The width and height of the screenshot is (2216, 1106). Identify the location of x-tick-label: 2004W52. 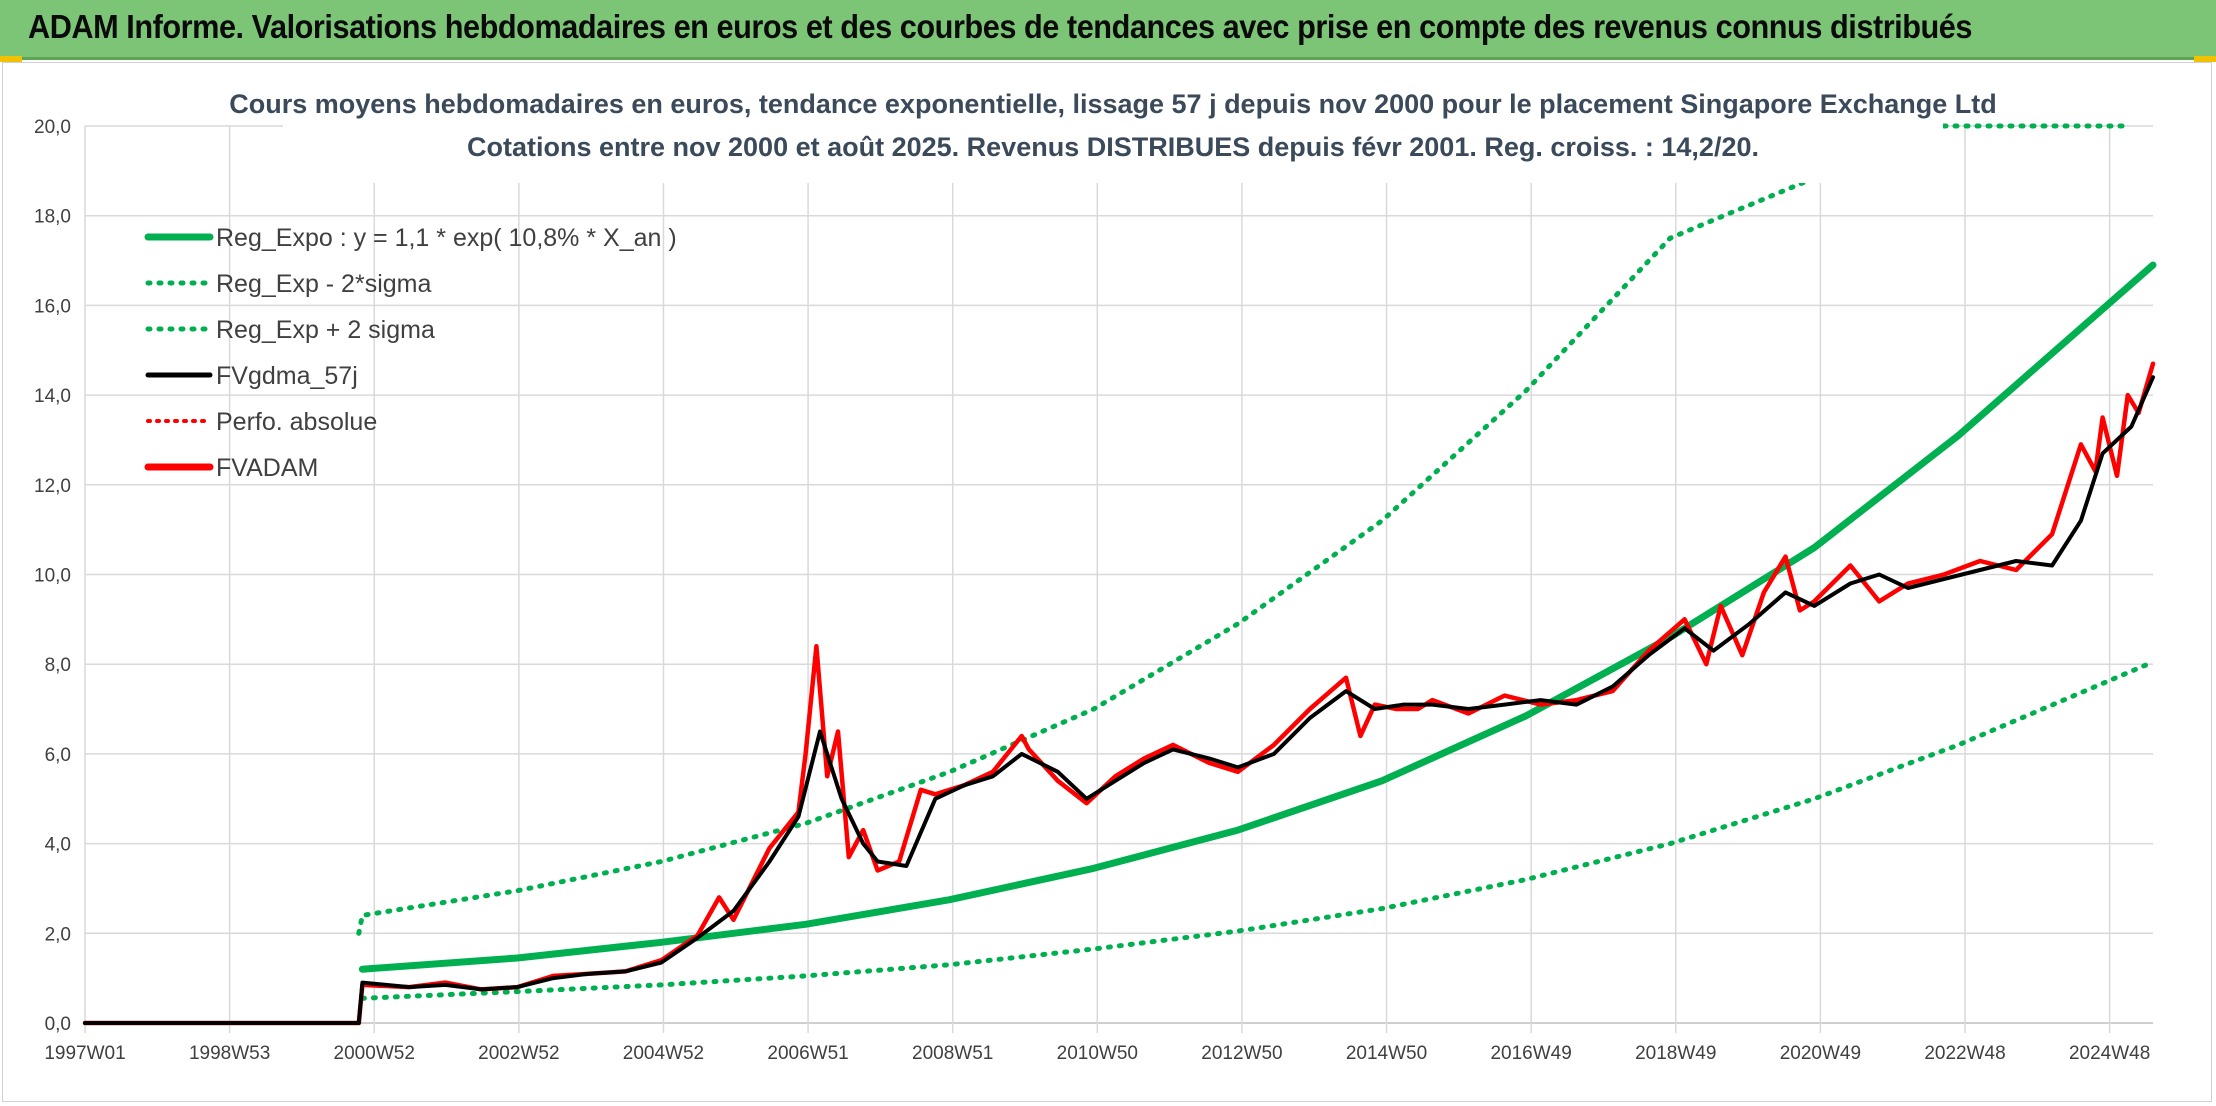
(663, 1053).